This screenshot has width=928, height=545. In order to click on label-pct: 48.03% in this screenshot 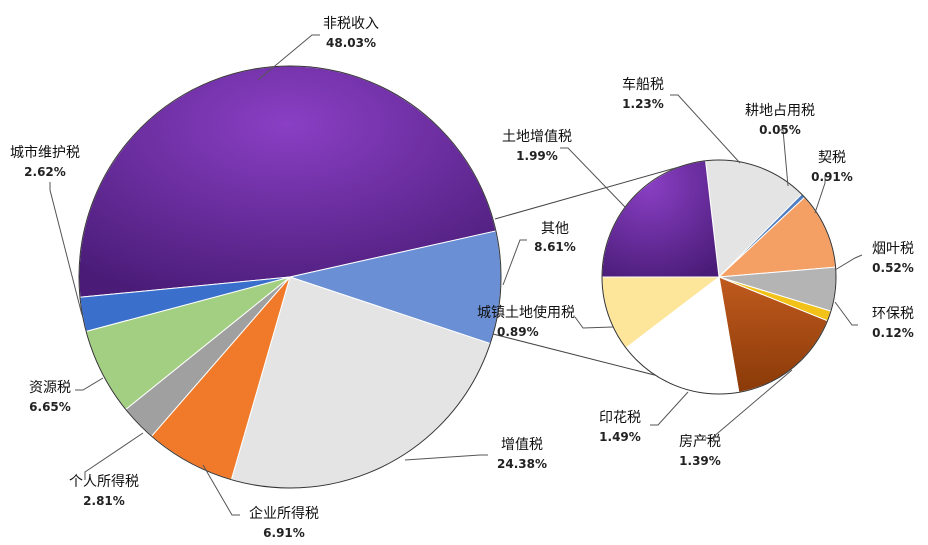, I will do `click(351, 43)`.